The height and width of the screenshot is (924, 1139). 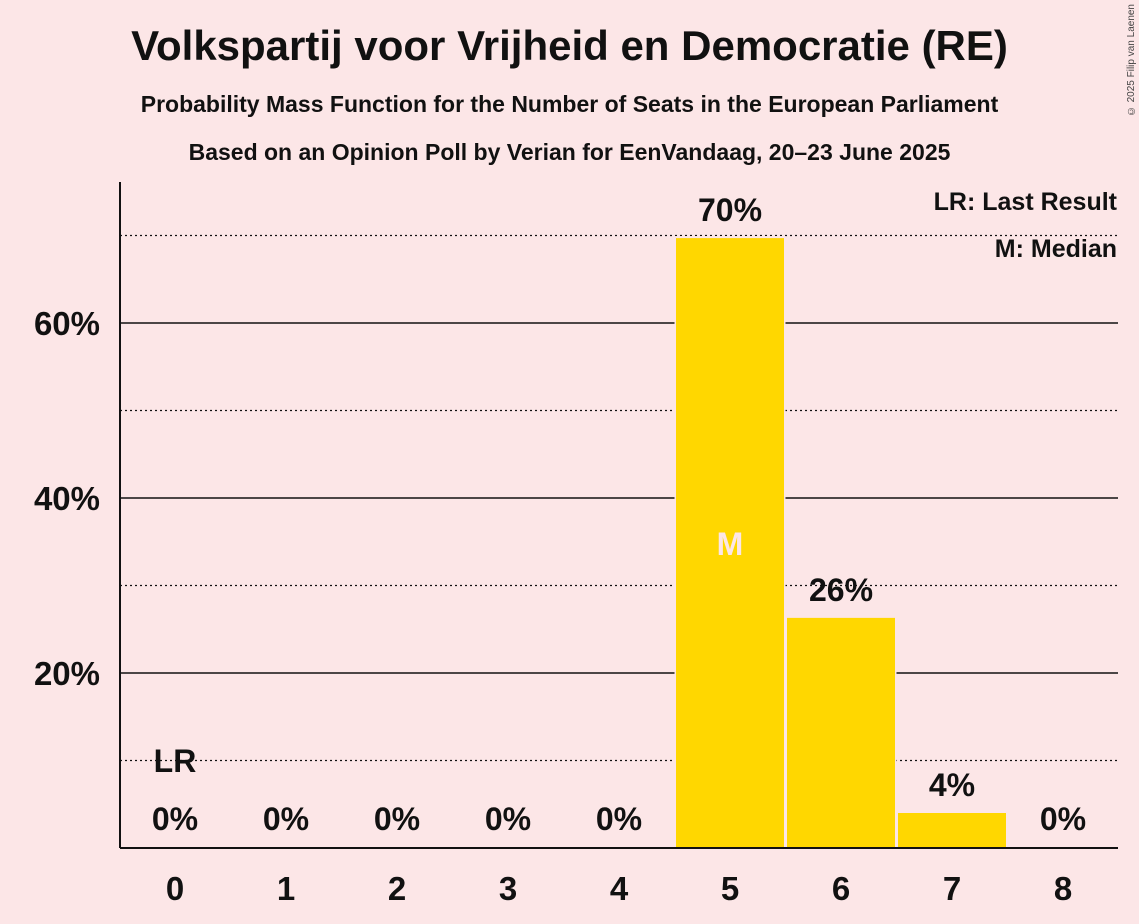 What do you see at coordinates (1026, 225) in the screenshot?
I see `legend: LR: Last Result M: Median` at bounding box center [1026, 225].